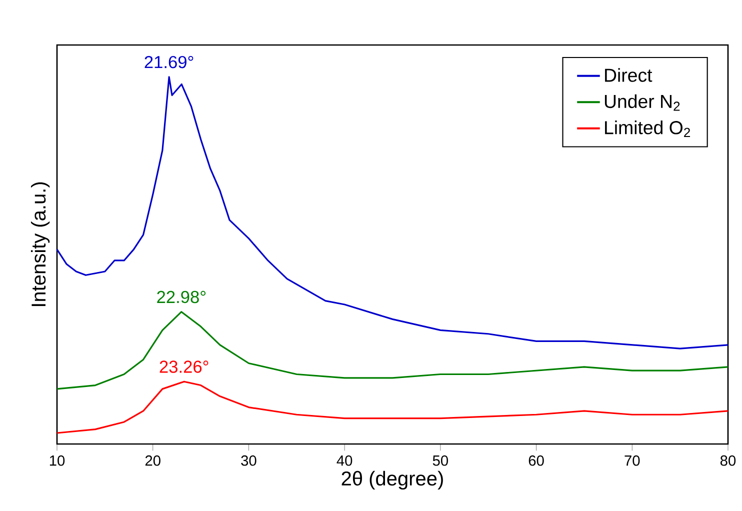 The width and height of the screenshot is (742, 511). Describe the element at coordinates (647, 128) in the screenshot. I see `legend-label: Limited O$_{2}$` at that location.